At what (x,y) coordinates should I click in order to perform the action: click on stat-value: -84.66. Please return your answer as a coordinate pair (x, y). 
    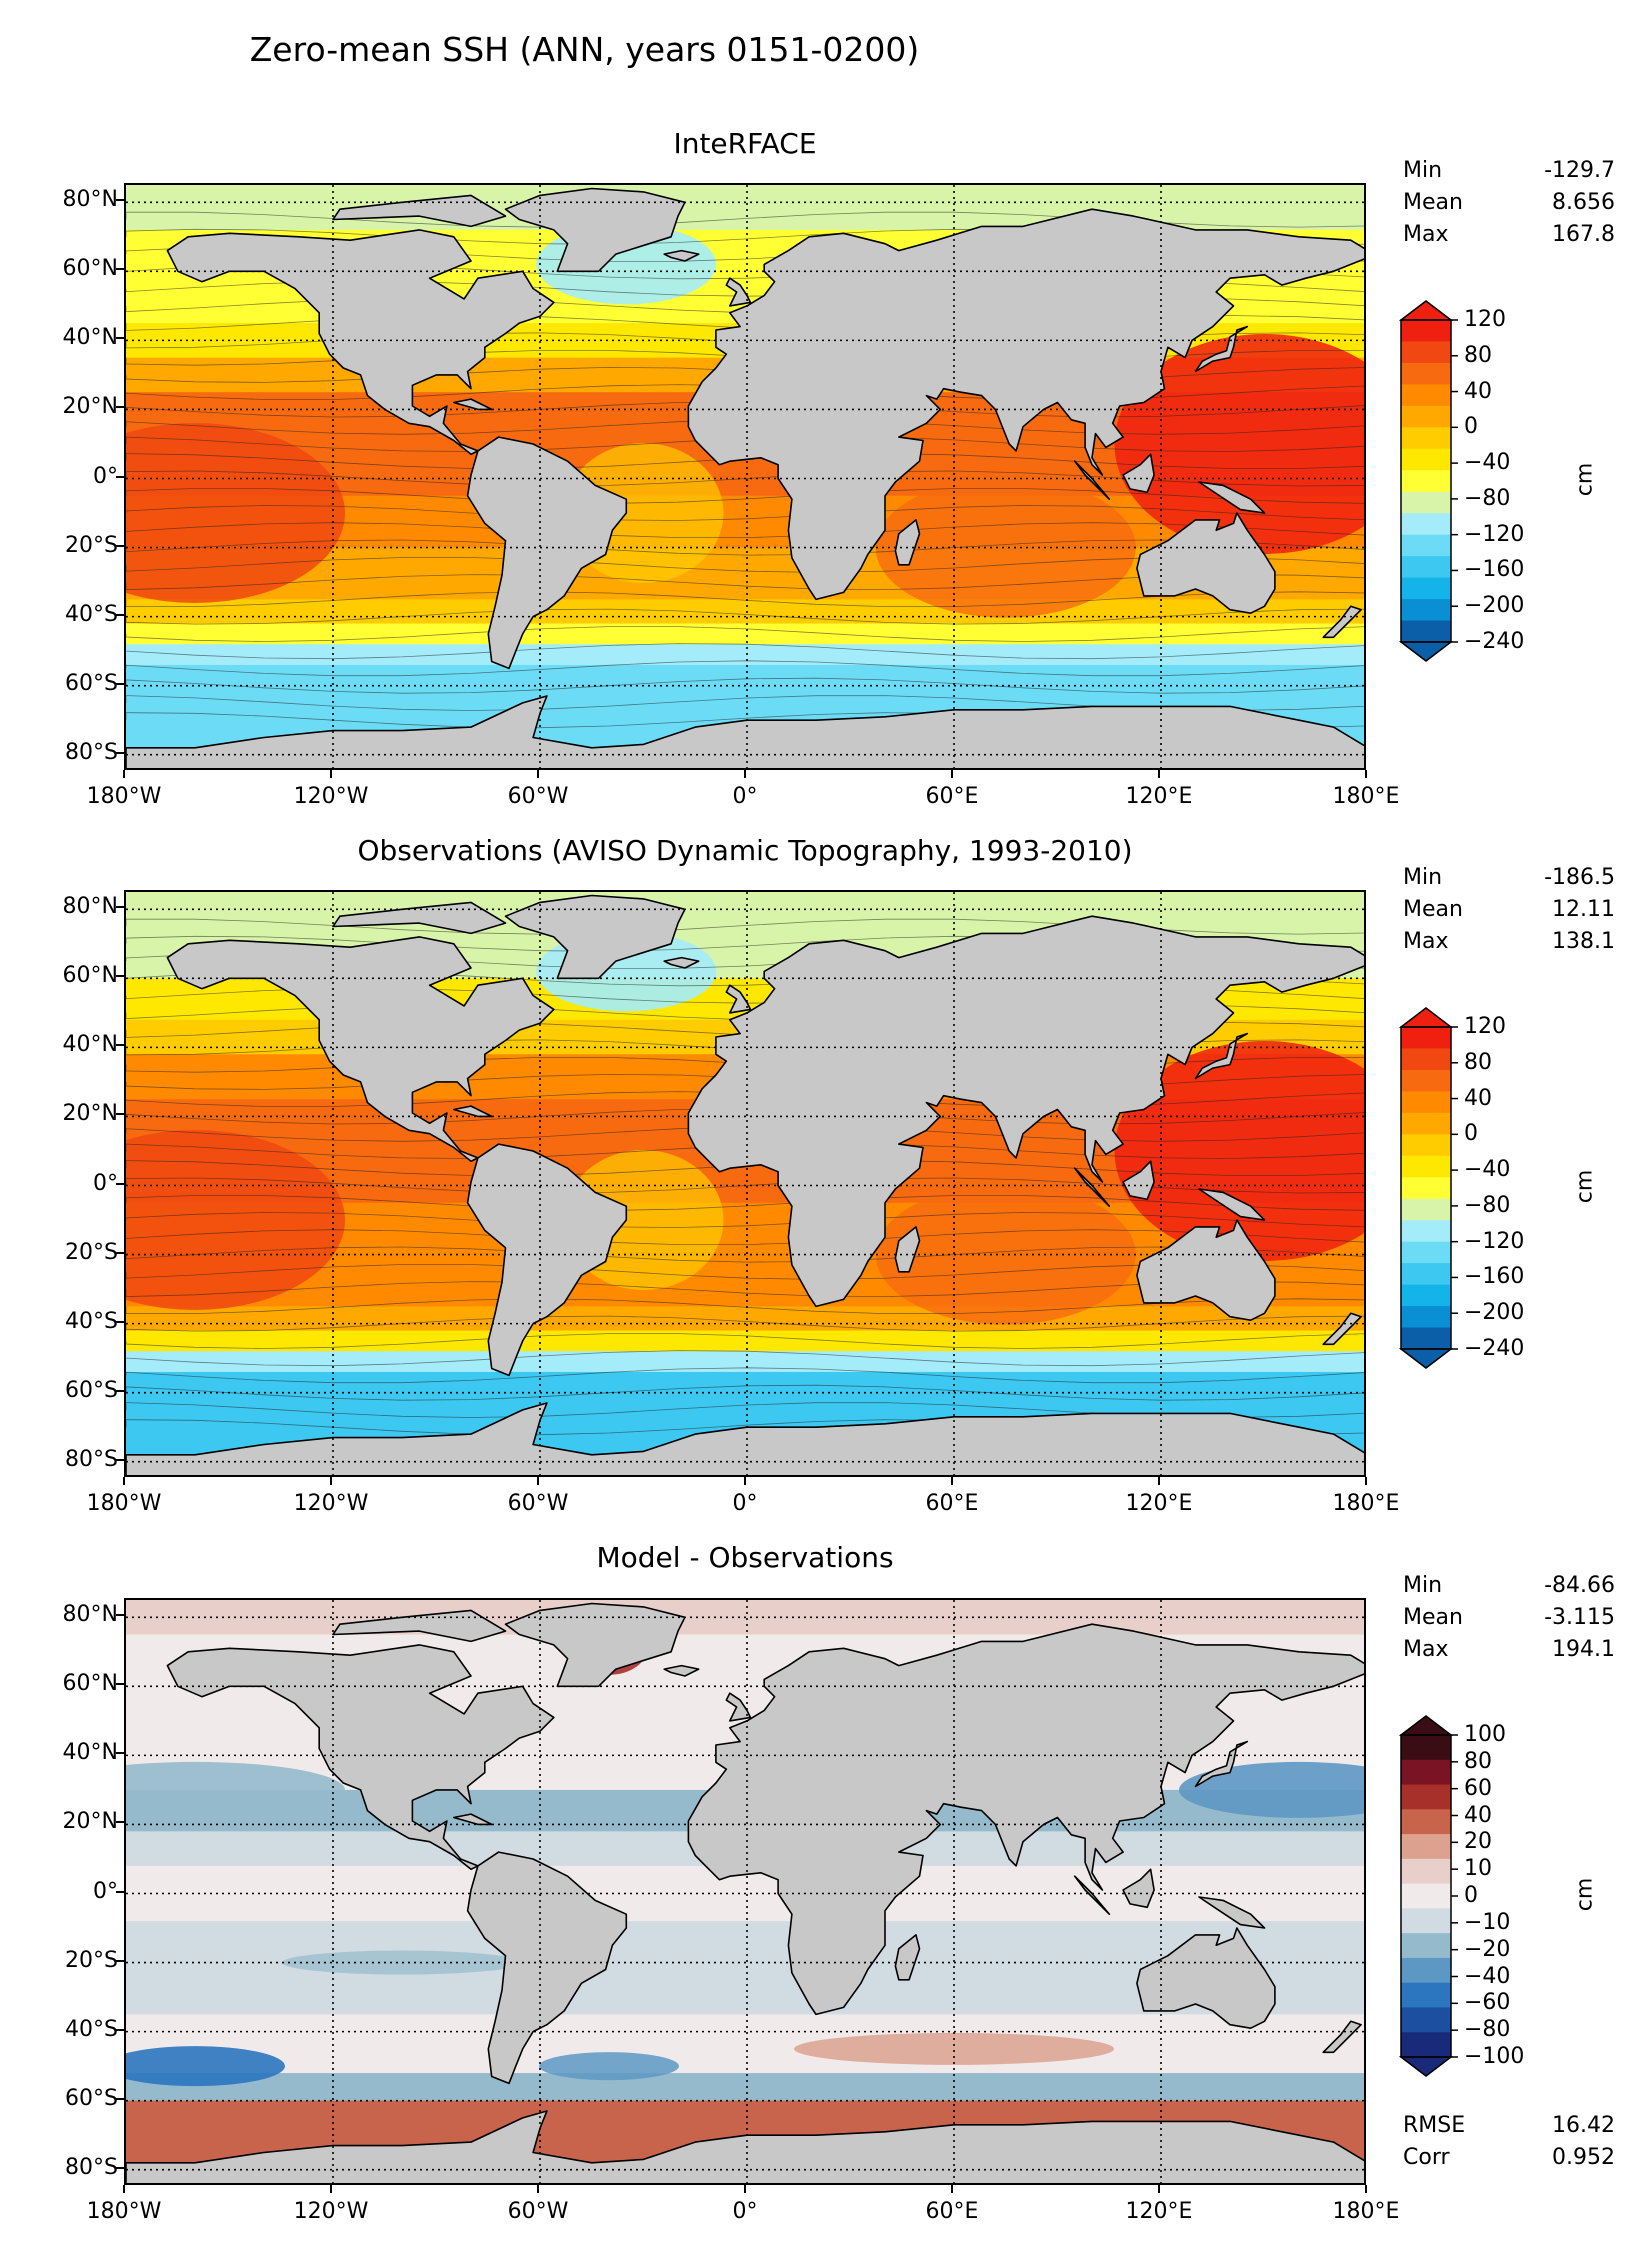
    Looking at the image, I should click on (1579, 1585).